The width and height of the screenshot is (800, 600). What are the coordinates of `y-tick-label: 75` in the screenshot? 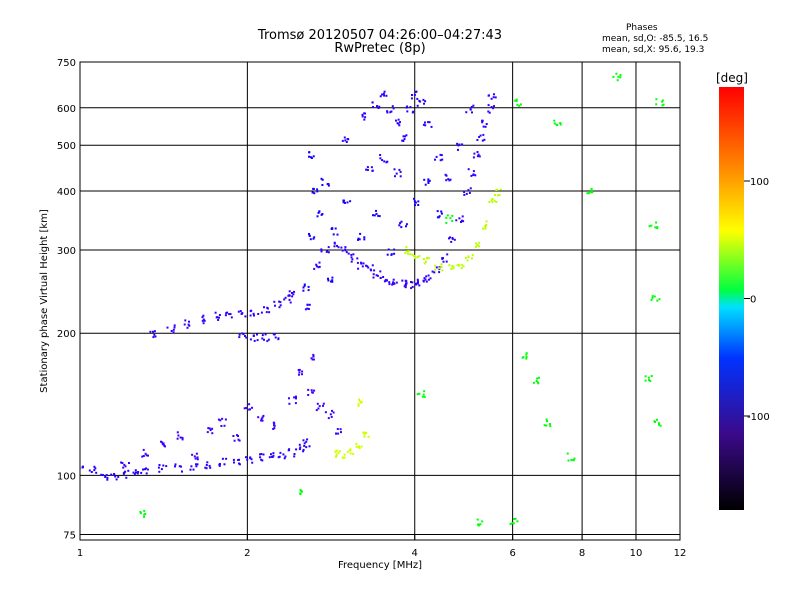 It's located at (69, 535).